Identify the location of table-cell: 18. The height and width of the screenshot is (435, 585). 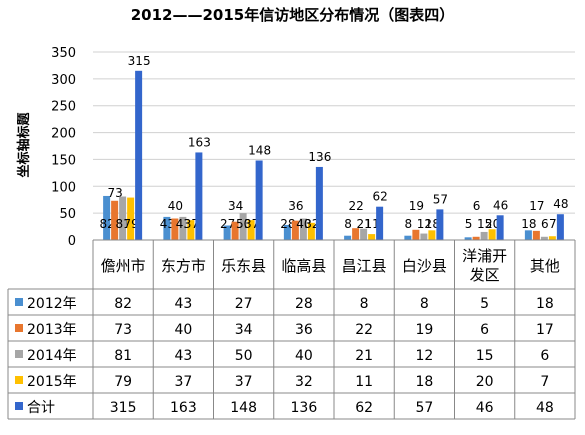
(424, 382).